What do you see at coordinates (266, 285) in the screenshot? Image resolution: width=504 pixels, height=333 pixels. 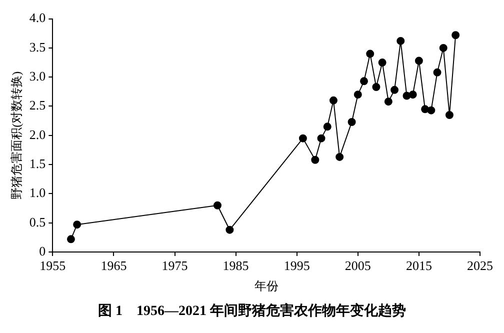 I see `x-axis-title: 年份` at bounding box center [266, 285].